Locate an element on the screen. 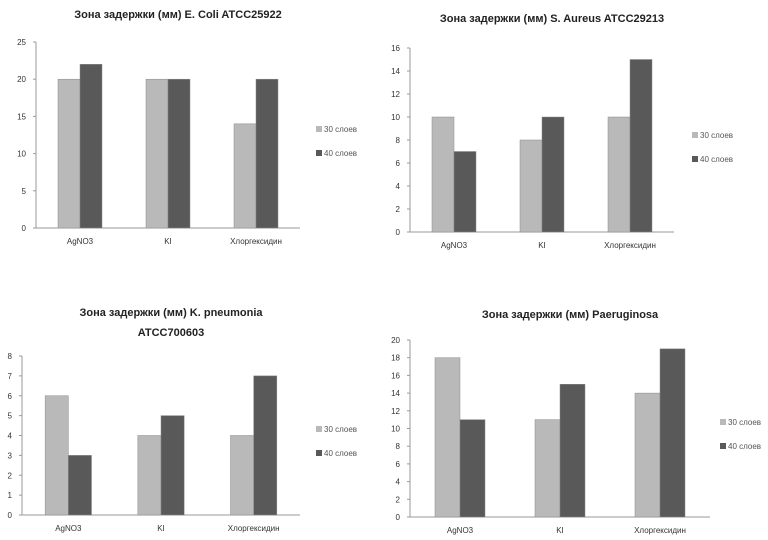 This screenshot has height=540, width=768. chart-title: Зона задержки (мм) S. Aureus ATCC29213 is located at coordinates (552, 19).